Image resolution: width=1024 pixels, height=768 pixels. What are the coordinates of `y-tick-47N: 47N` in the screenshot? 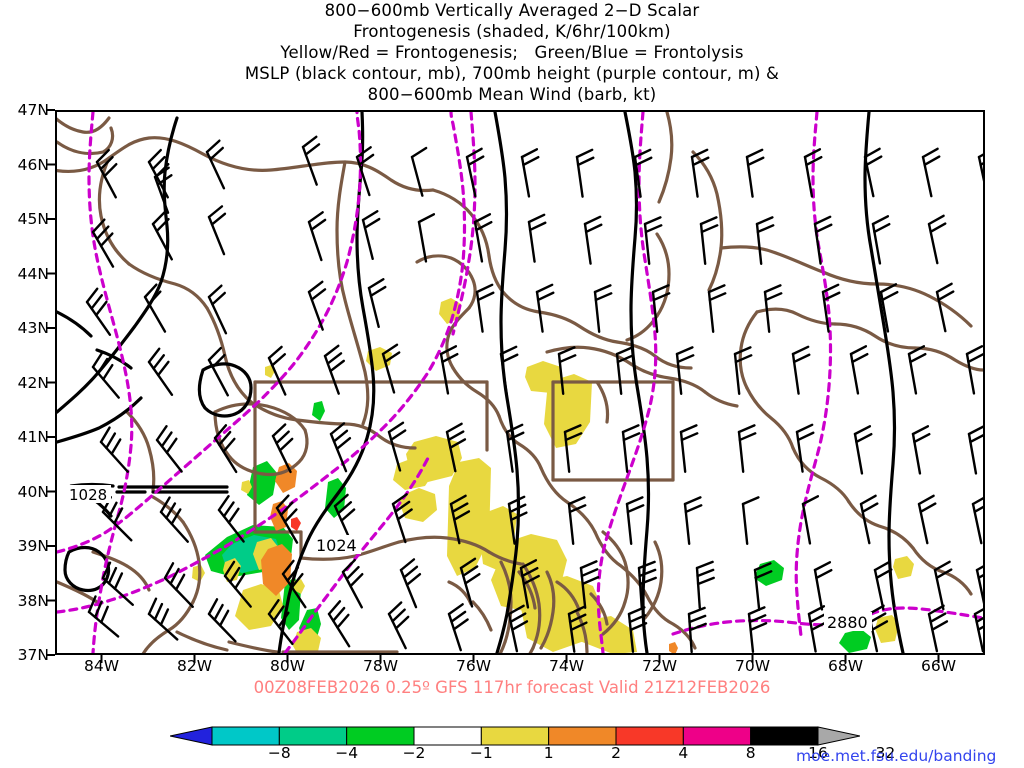 It's located at (33, 110).